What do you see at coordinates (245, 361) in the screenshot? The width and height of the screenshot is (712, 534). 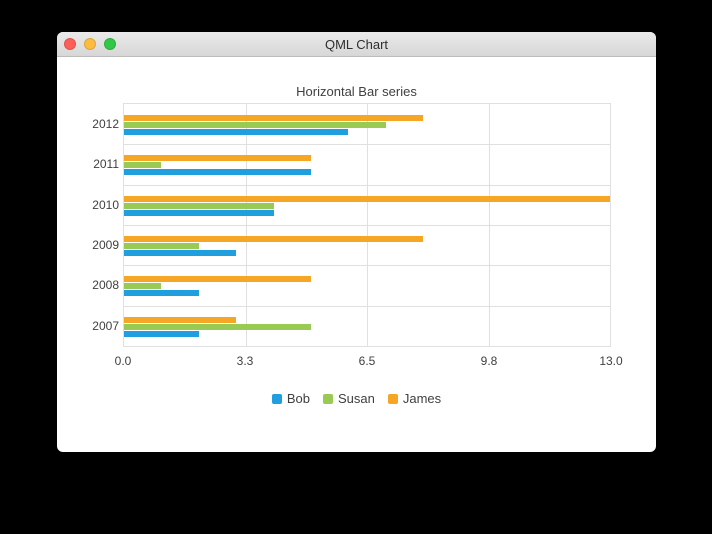 I see `value-tick-label-3.3: 3.3` at bounding box center [245, 361].